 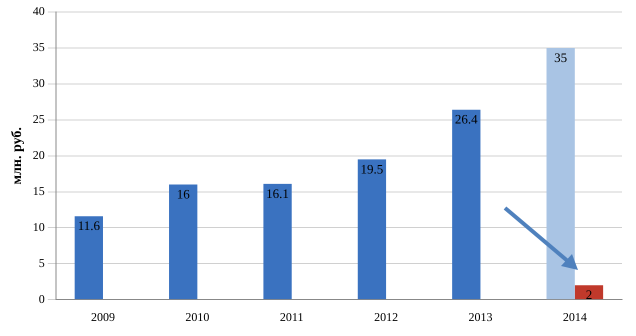 What do you see at coordinates (89, 226) in the screenshot?
I see `data-label: 11.6` at bounding box center [89, 226].